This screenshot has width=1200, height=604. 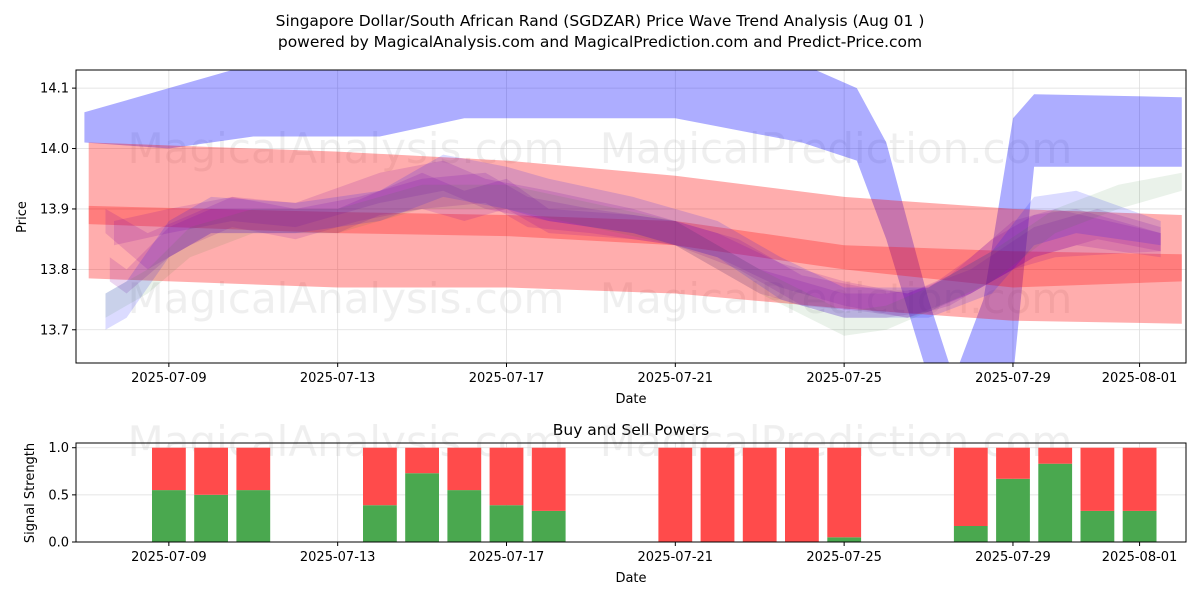 What do you see at coordinates (58, 448) in the screenshot?
I see `signal-y-tick-label: 1.0` at bounding box center [58, 448].